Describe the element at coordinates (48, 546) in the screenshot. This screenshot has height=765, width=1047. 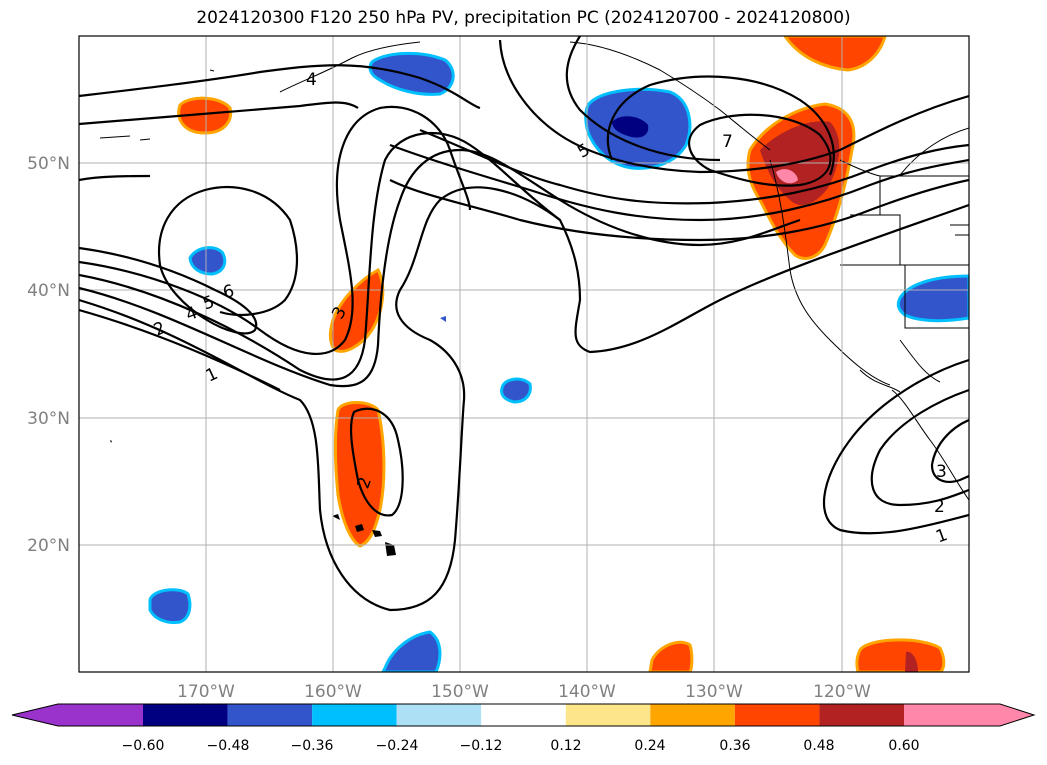
I see `lat-tick-label: 20°N` at that location.